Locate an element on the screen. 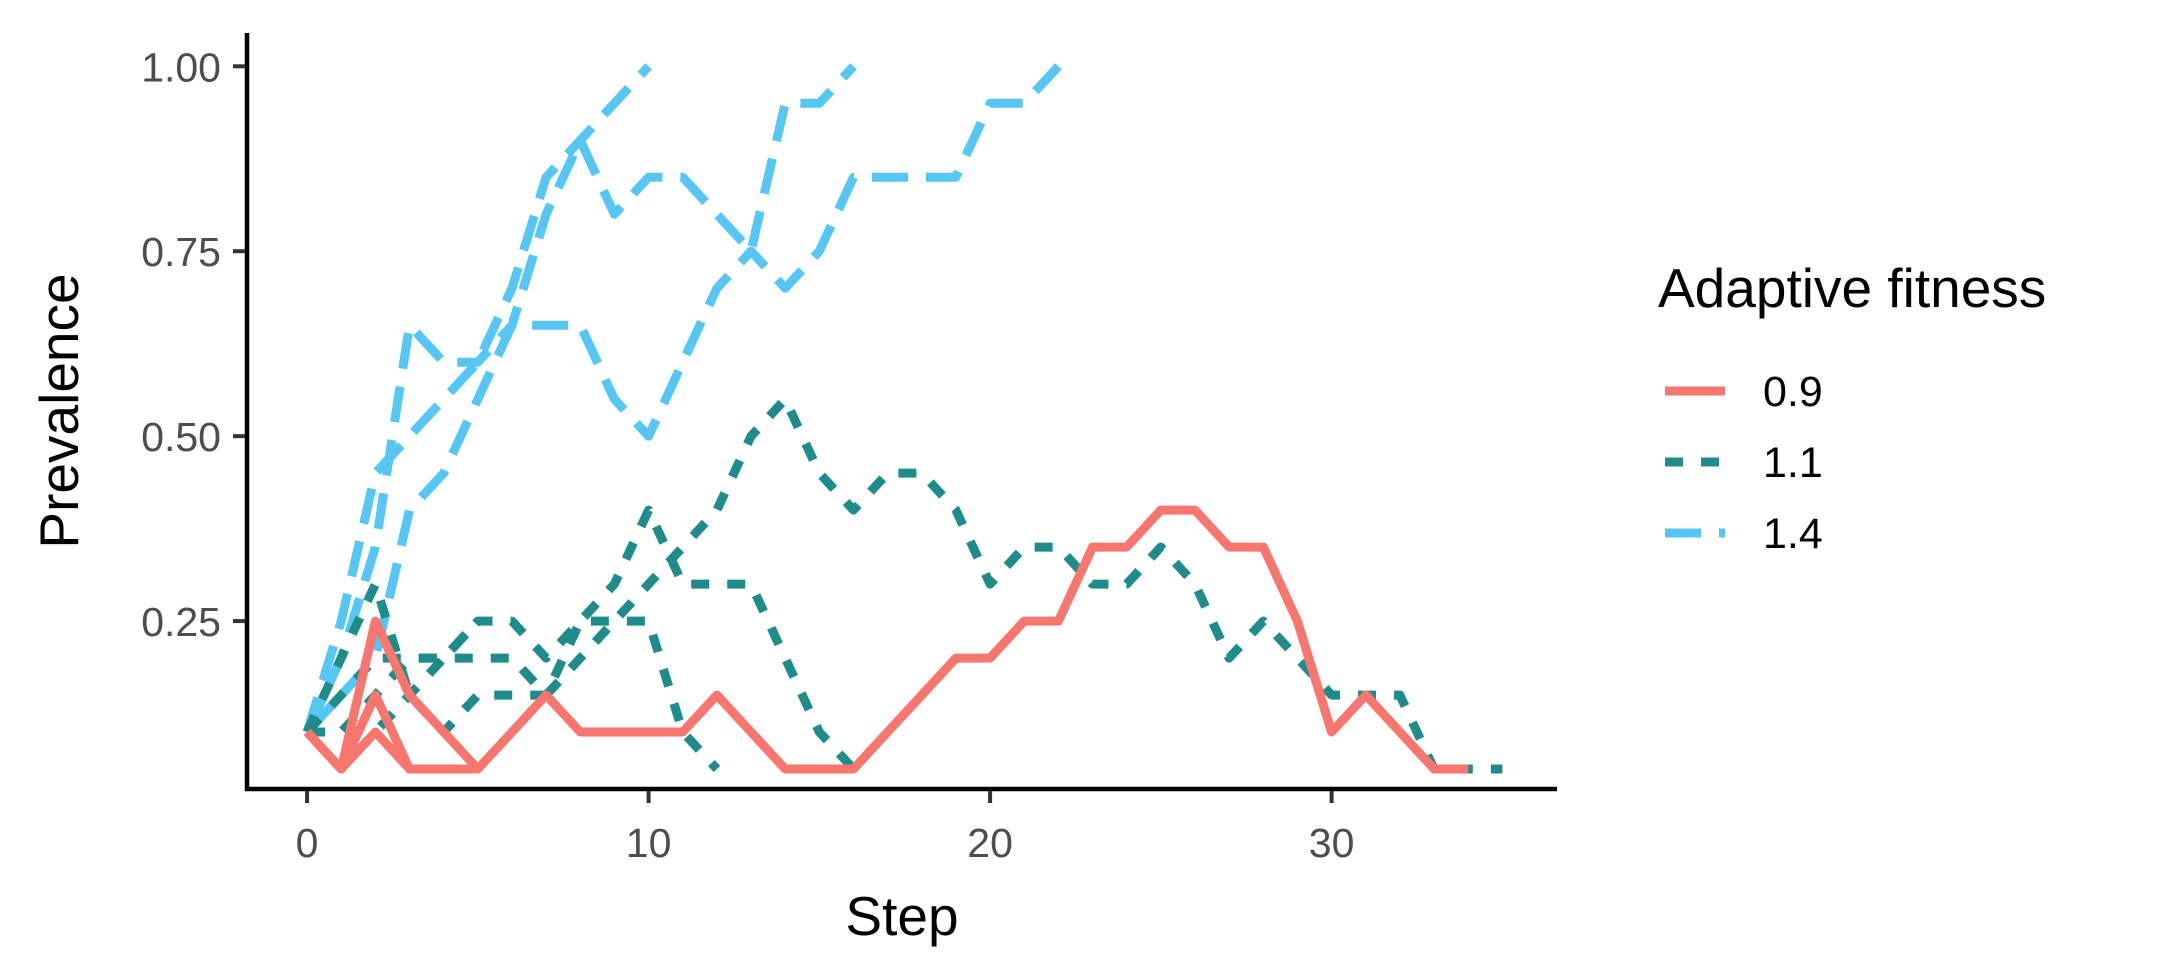 This screenshot has width=2175, height=975. x-tick-label: 10 is located at coordinates (649, 843).